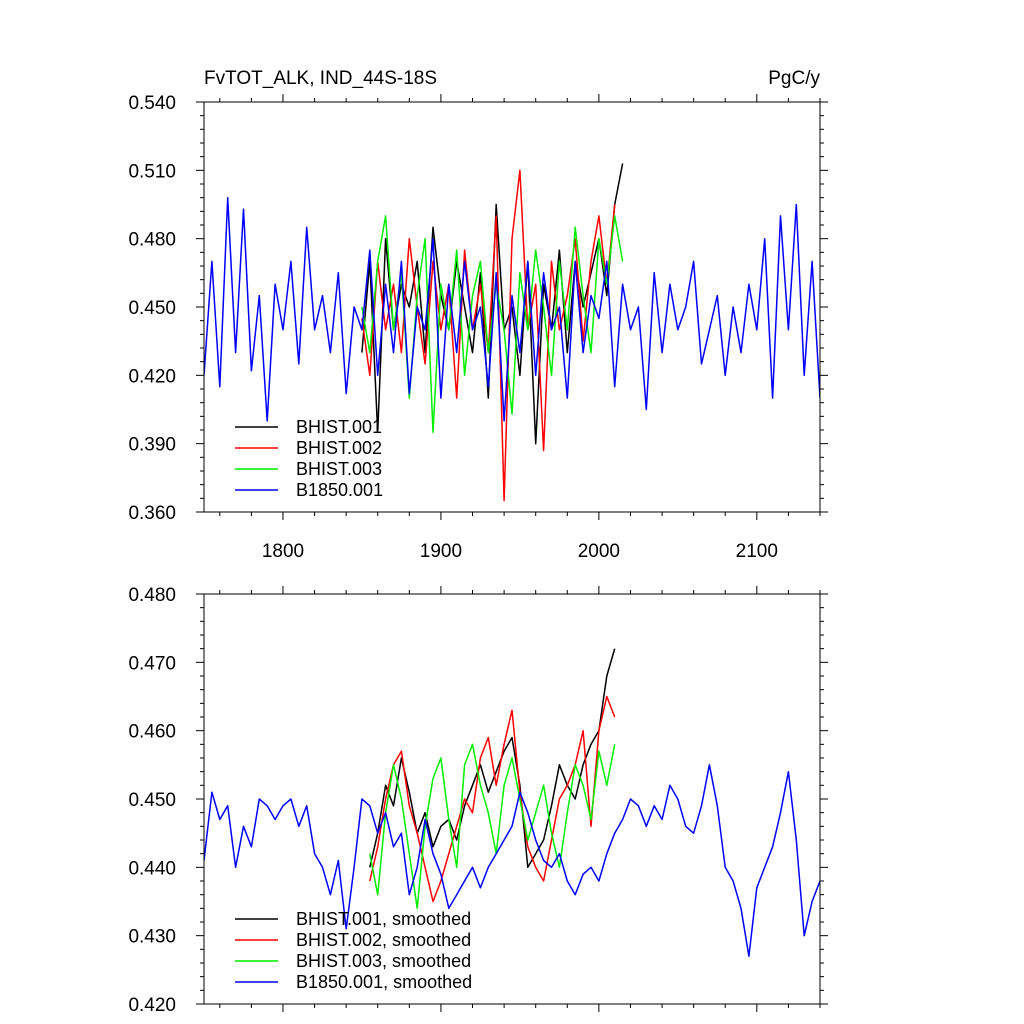 The height and width of the screenshot is (1024, 1024). I want to click on plot-title-left: FvTOT_ALK, IND_44S-18S, so click(320, 78).